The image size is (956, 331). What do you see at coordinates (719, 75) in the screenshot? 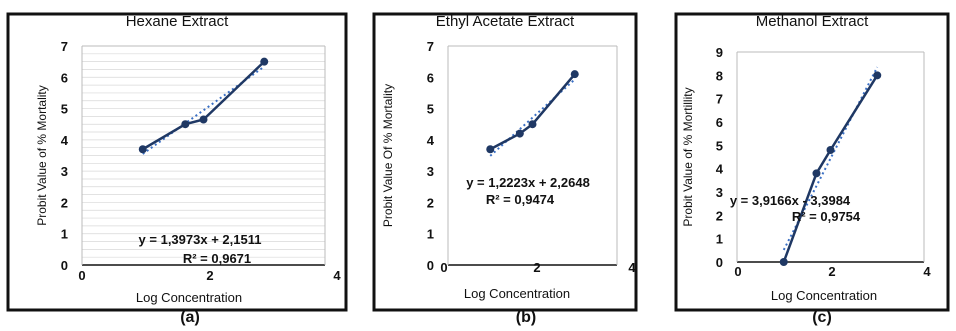
I see `y-tick-label: 8` at bounding box center [719, 75].